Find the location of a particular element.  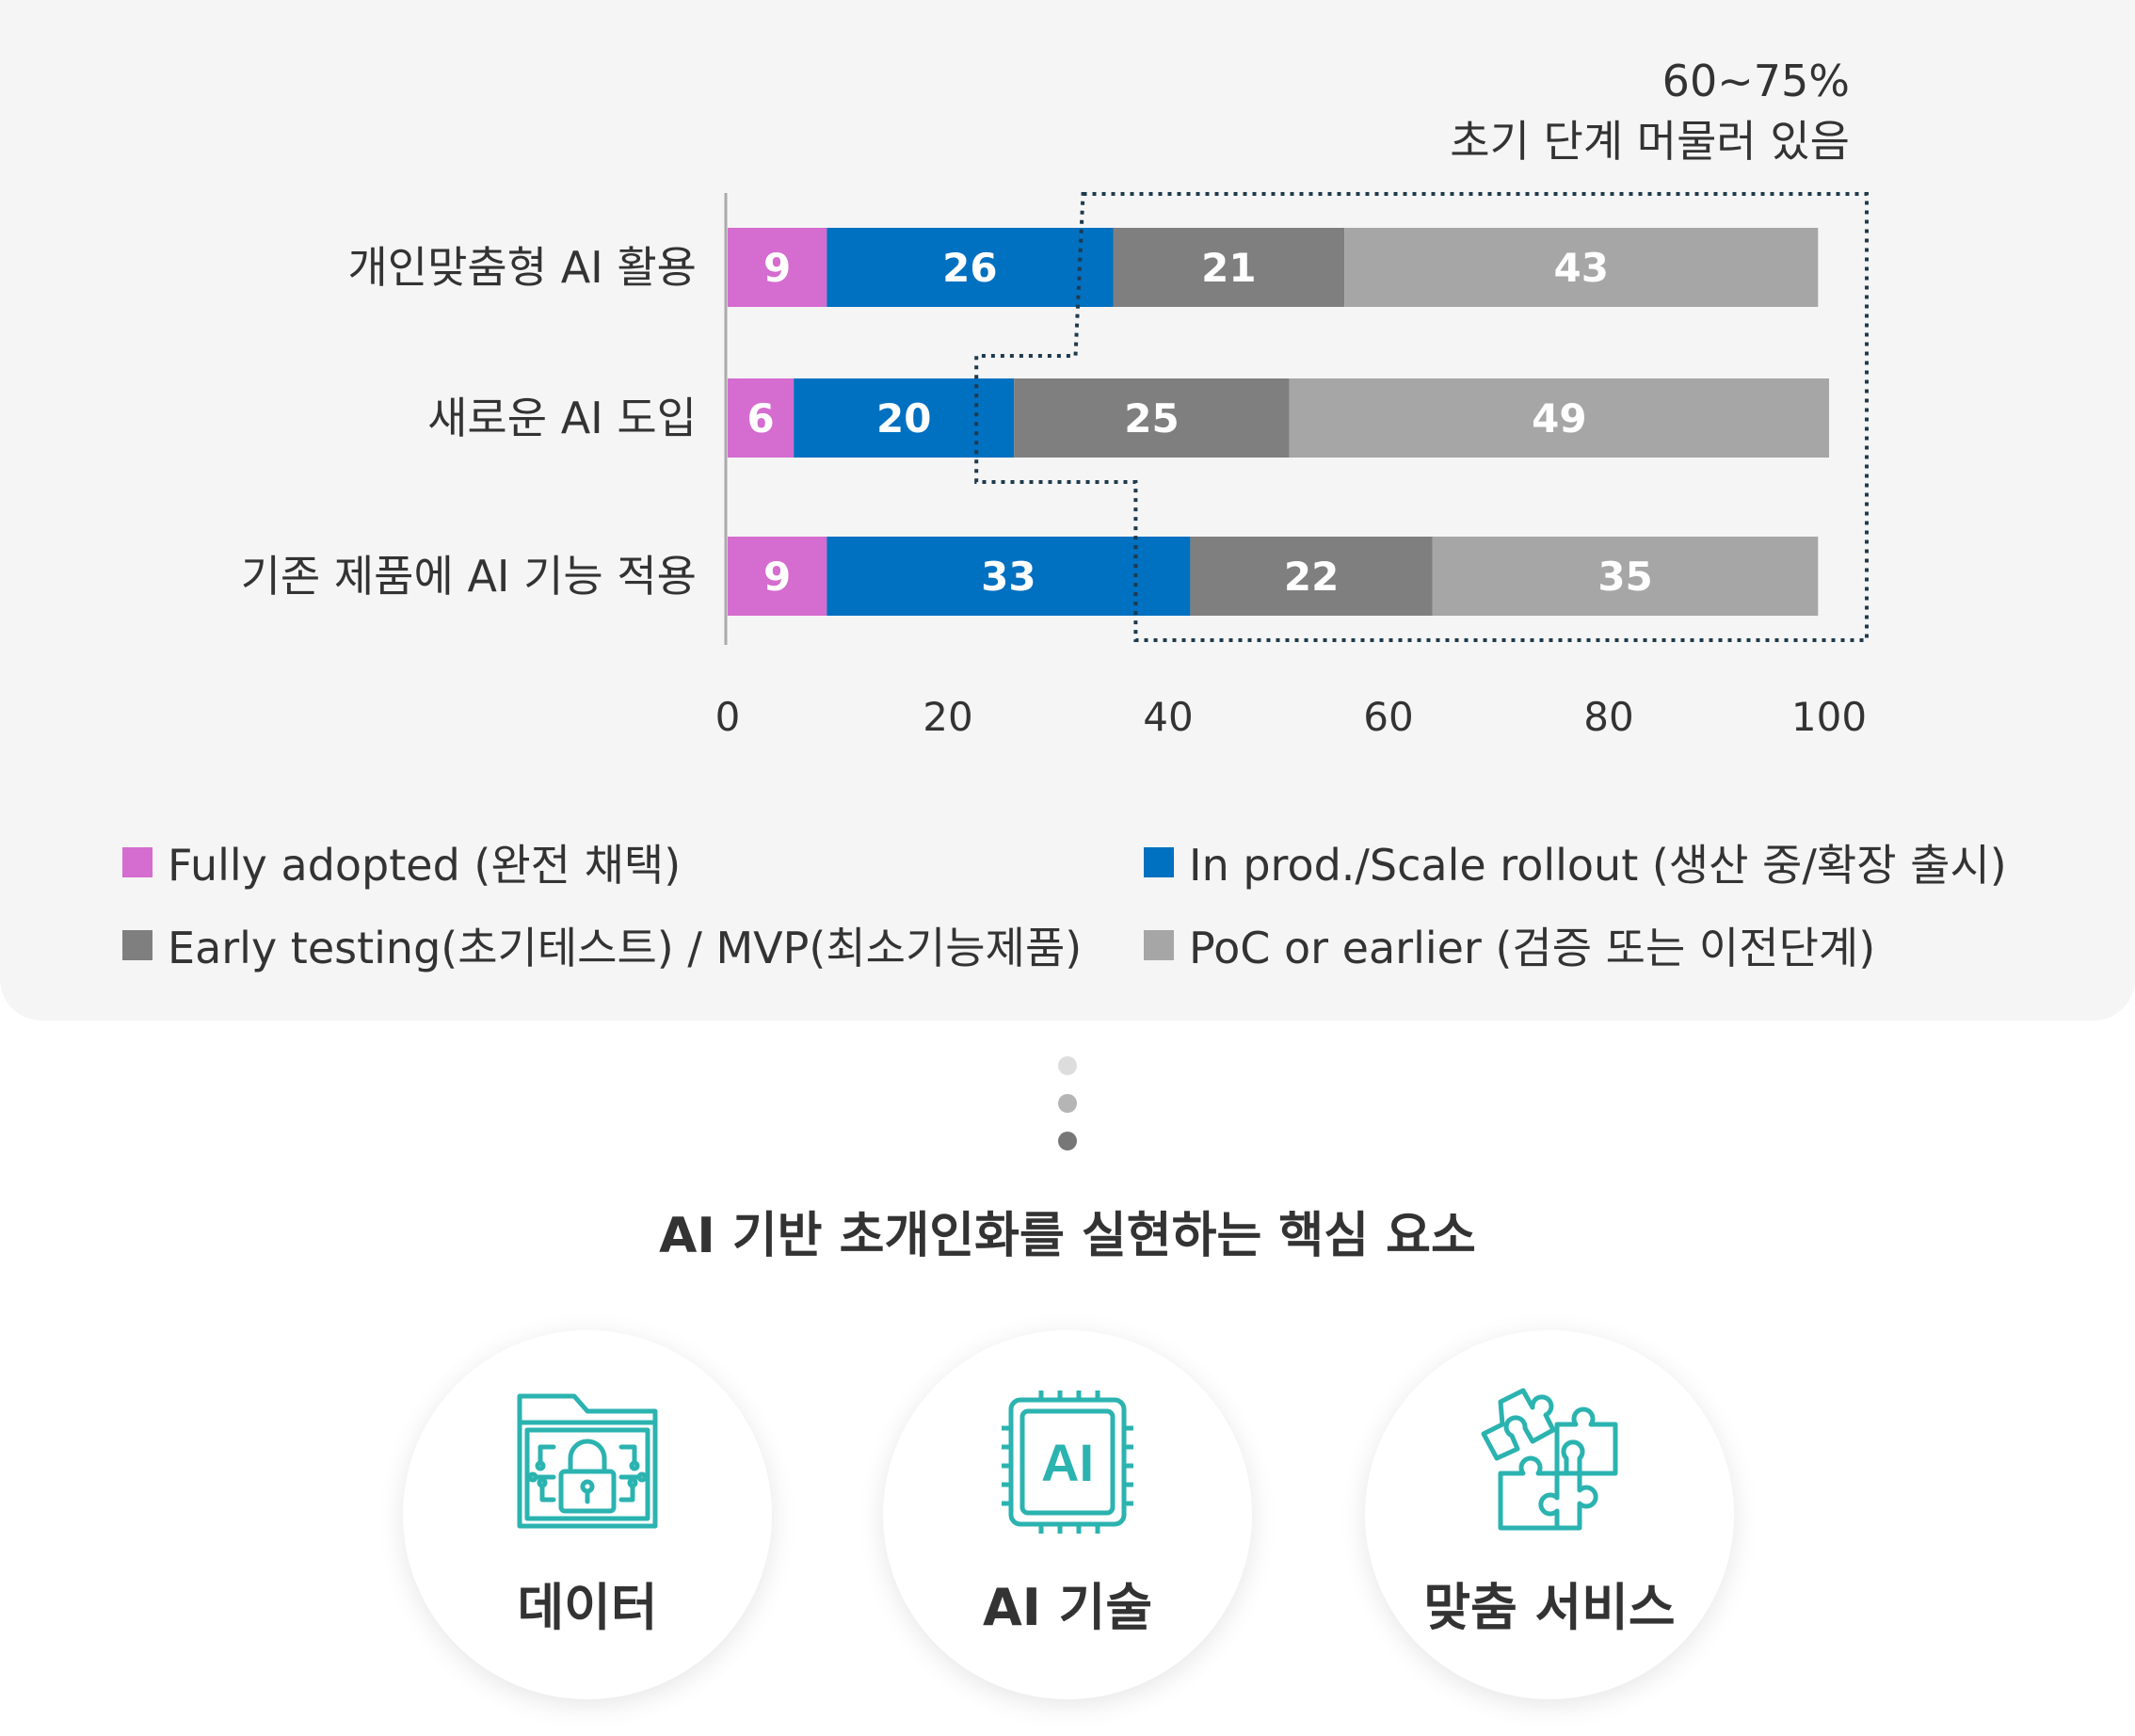

legend-item-poc: PoC or earlier (검증 또는 이전단계) is located at coordinates (1509, 945).